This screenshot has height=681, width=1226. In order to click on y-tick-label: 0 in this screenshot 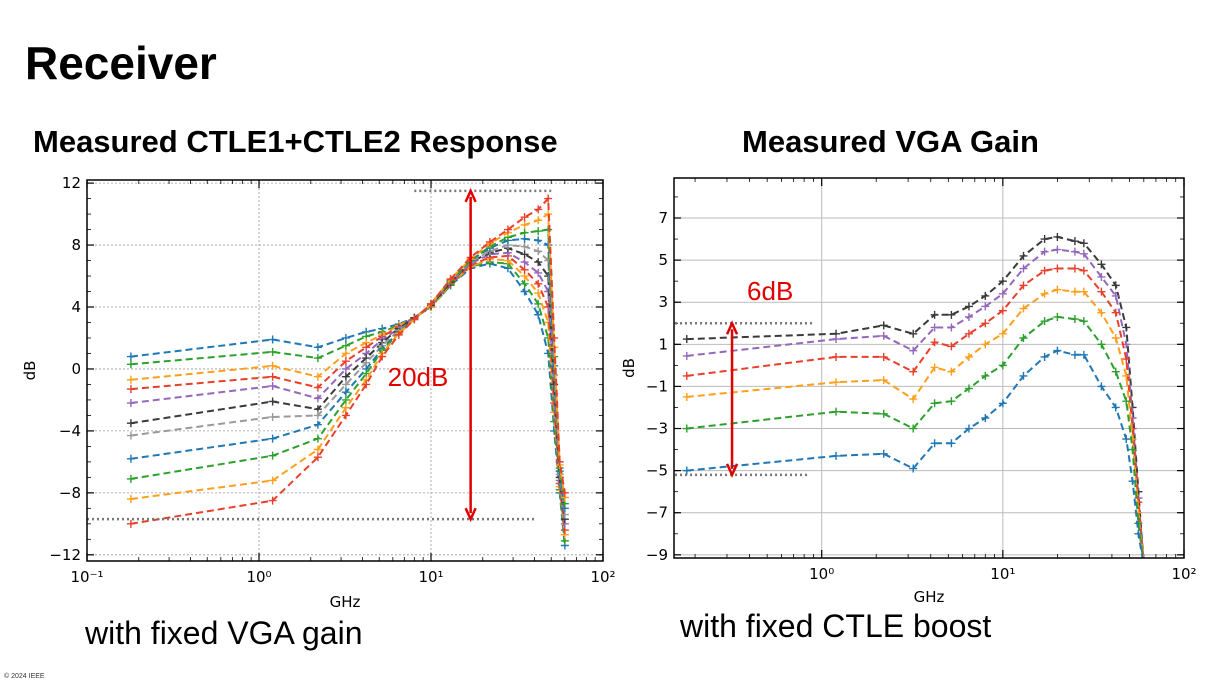, I will do `click(76, 369)`.